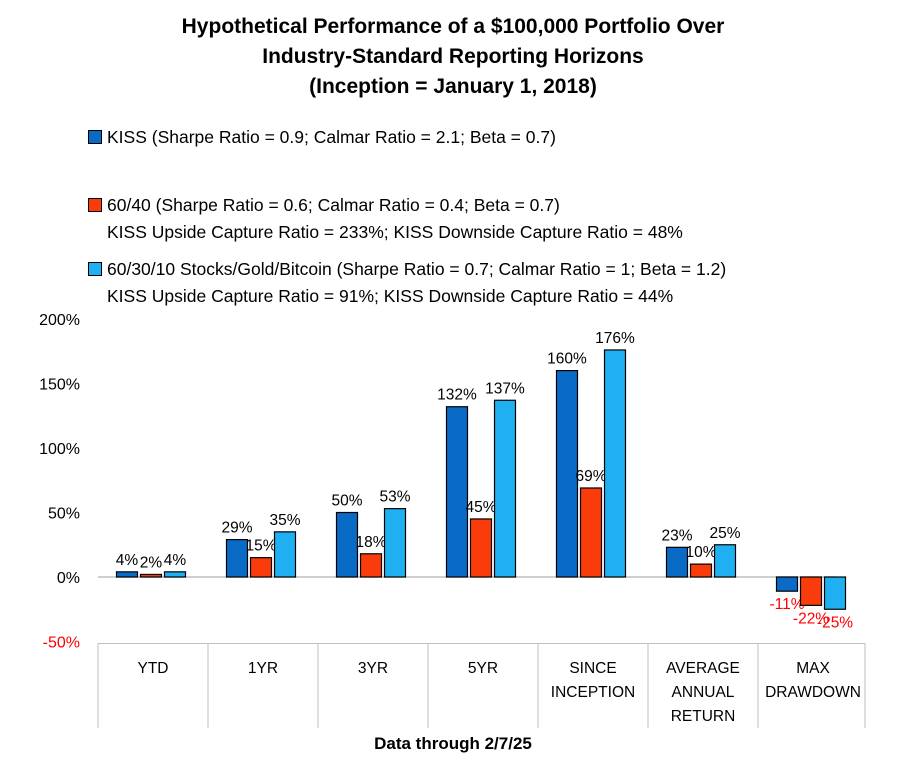 This screenshot has width=906, height=762. Describe the element at coordinates (592, 668) in the screenshot. I see `x-tick-label: SINCE` at that location.